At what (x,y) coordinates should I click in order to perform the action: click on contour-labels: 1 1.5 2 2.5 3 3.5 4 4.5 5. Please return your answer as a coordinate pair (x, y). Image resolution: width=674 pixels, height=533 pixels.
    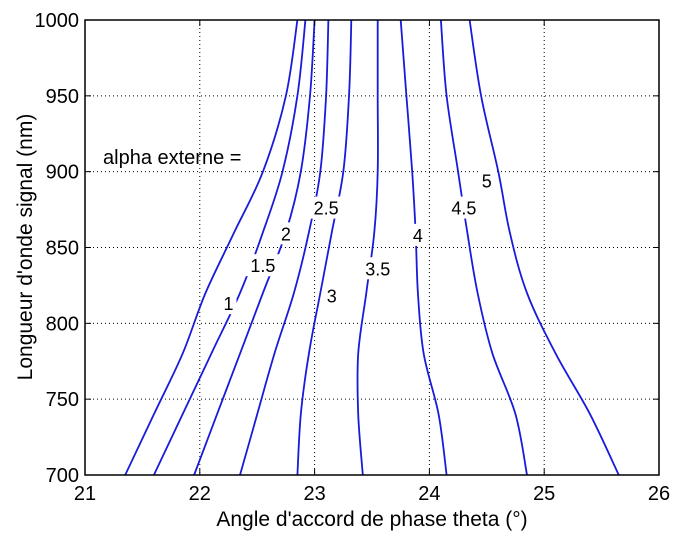
    Looking at the image, I should click on (357, 242).